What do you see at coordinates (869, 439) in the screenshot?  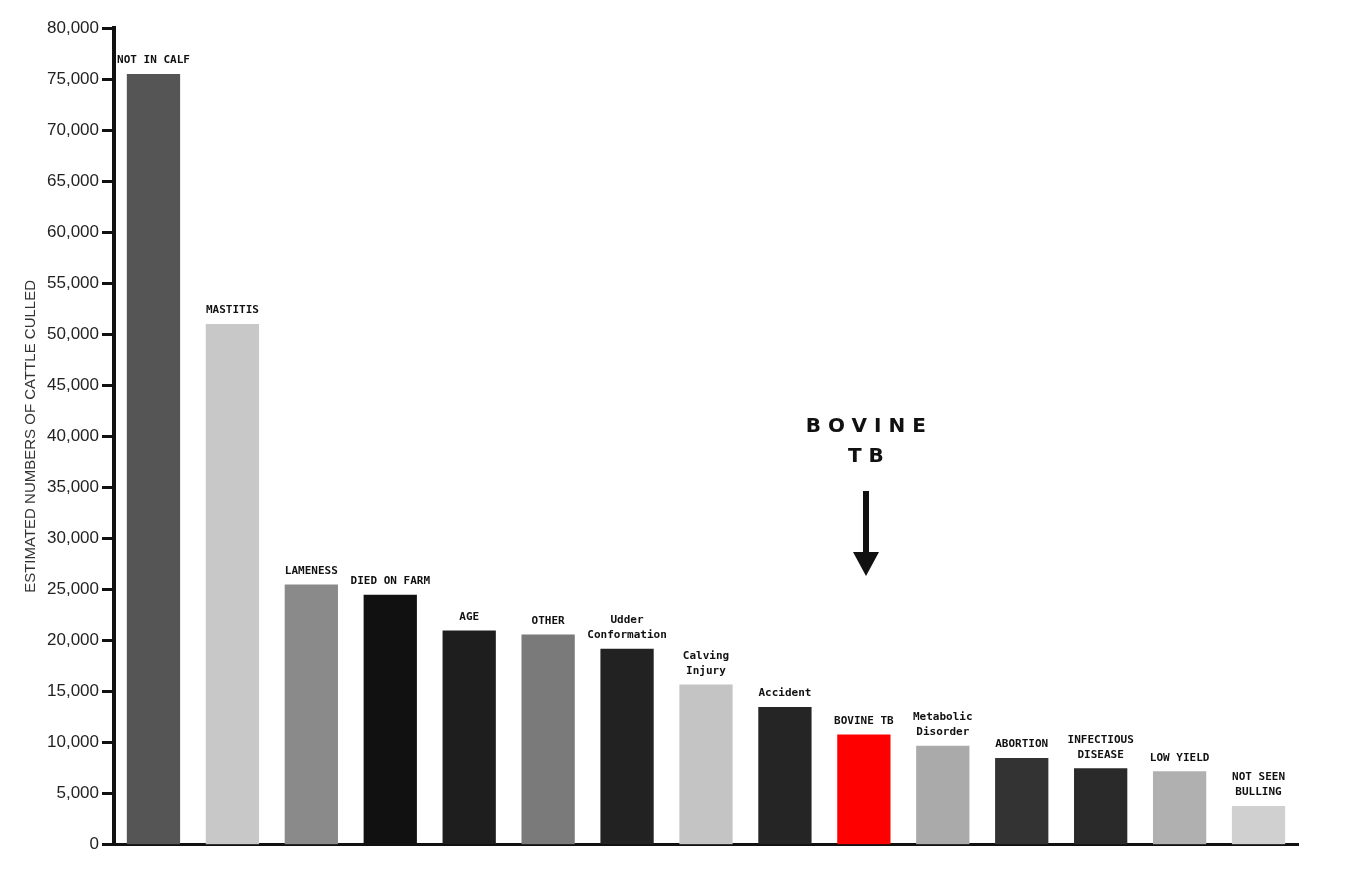 I see `annotation: BOVINE TB` at bounding box center [869, 439].